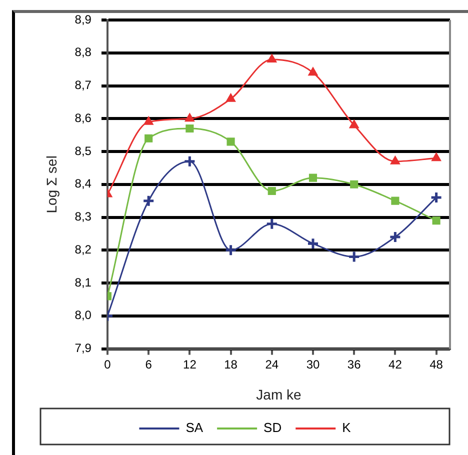 Image resolution: width=468 pixels, height=455 pixels. Describe the element at coordinates (148, 364) in the screenshot. I see `x-tick-label: 6` at that location.